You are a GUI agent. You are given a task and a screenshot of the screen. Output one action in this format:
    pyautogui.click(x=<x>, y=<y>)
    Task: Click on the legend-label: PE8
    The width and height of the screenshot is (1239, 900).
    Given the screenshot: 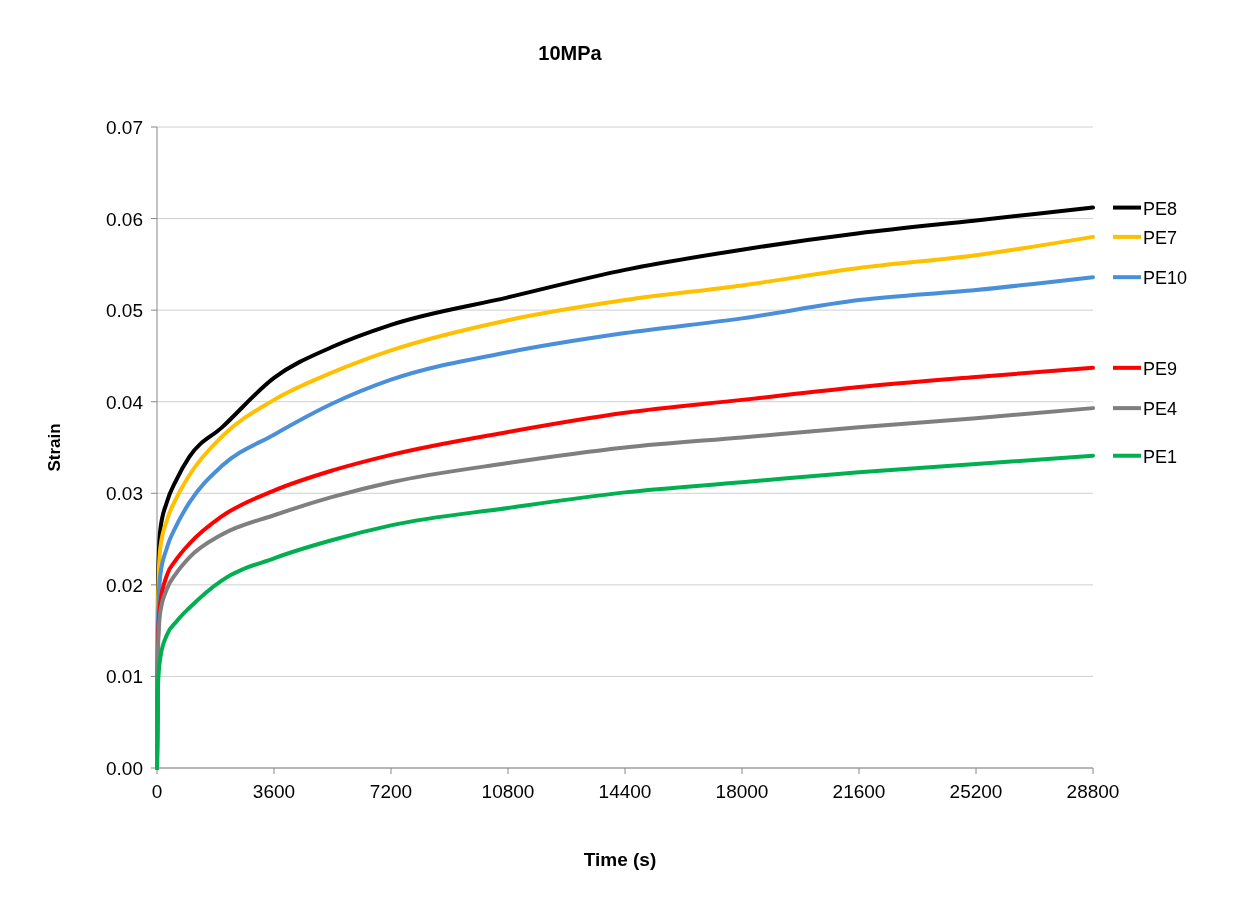 What is the action you would take?
    pyautogui.click(x=1160, y=208)
    